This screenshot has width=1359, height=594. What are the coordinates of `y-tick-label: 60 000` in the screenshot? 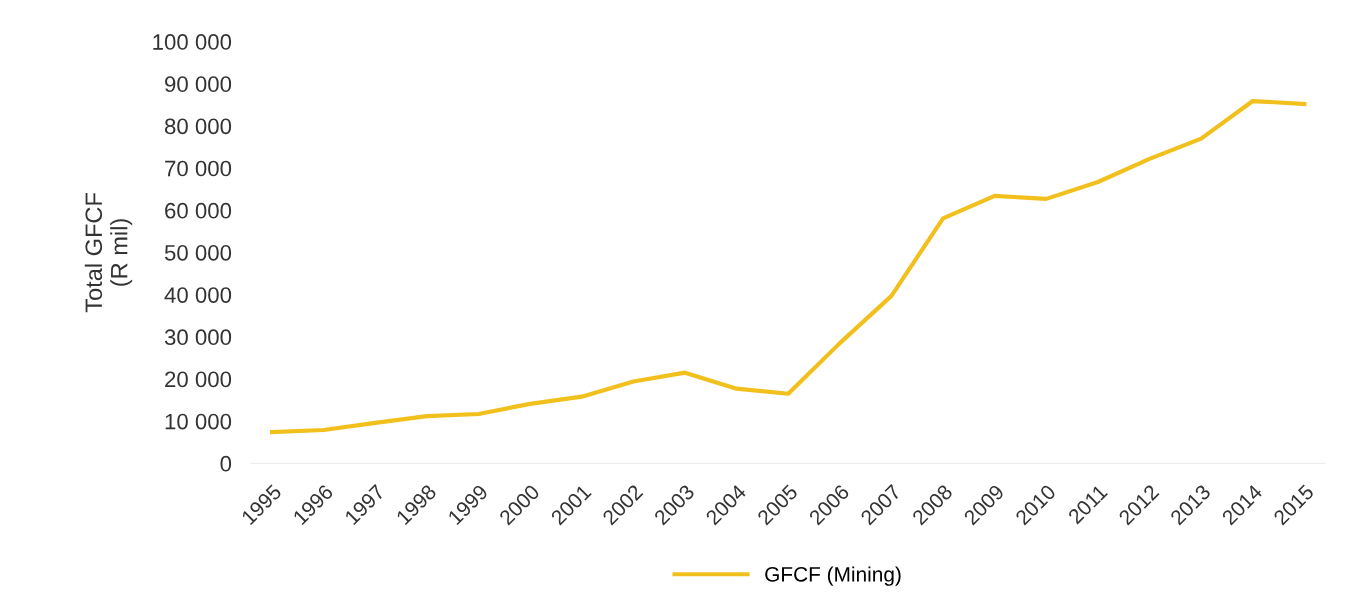 It's located at (198, 210).